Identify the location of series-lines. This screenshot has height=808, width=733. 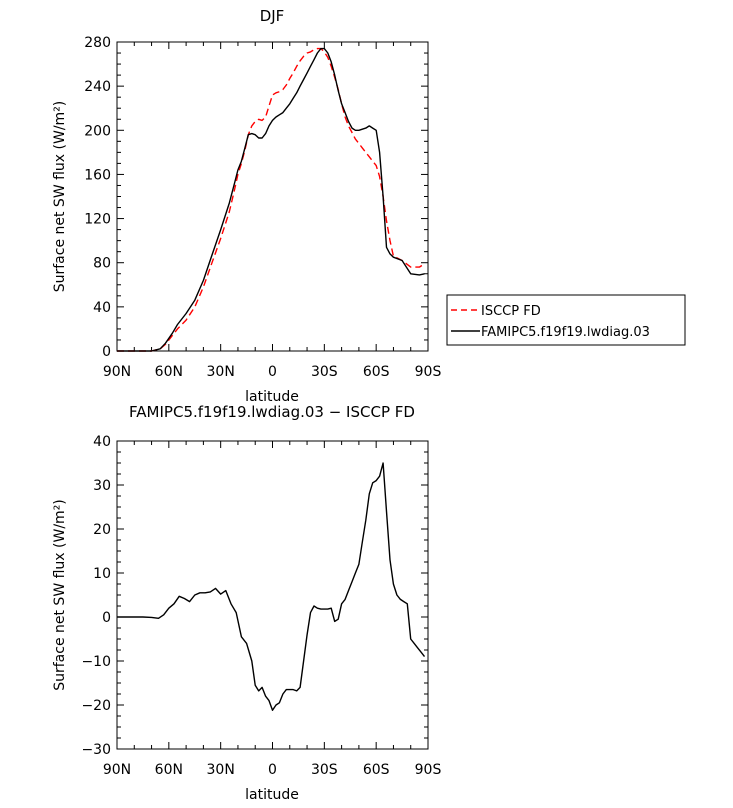
(271, 586).